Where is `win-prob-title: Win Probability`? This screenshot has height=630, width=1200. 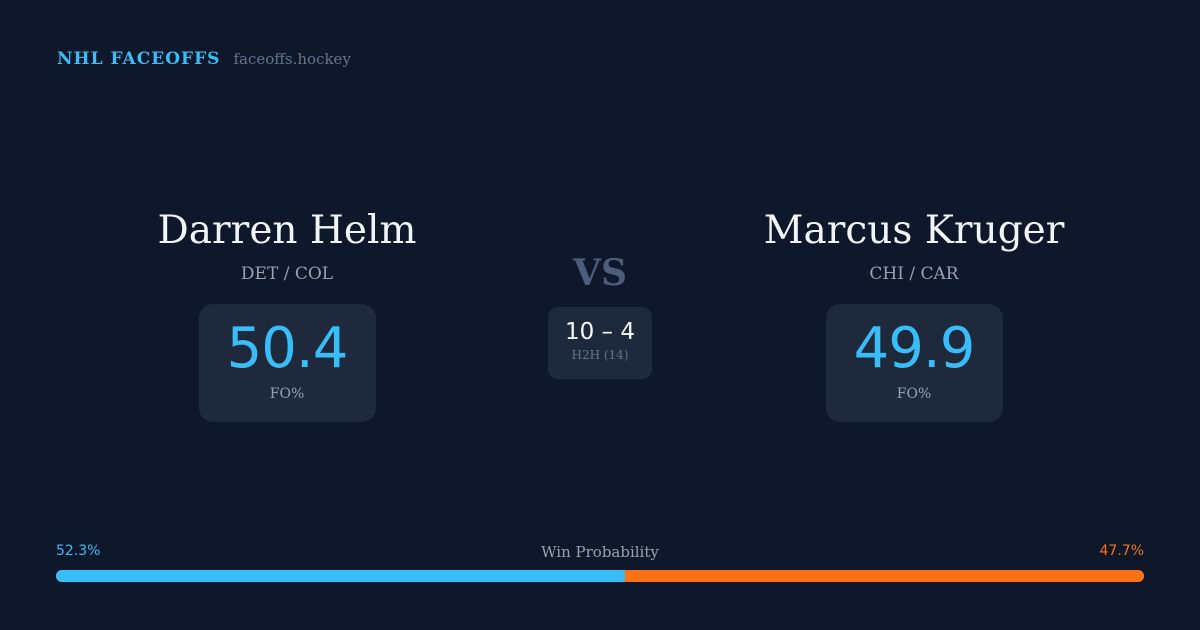
win-prob-title: Win Probability is located at coordinates (600, 552).